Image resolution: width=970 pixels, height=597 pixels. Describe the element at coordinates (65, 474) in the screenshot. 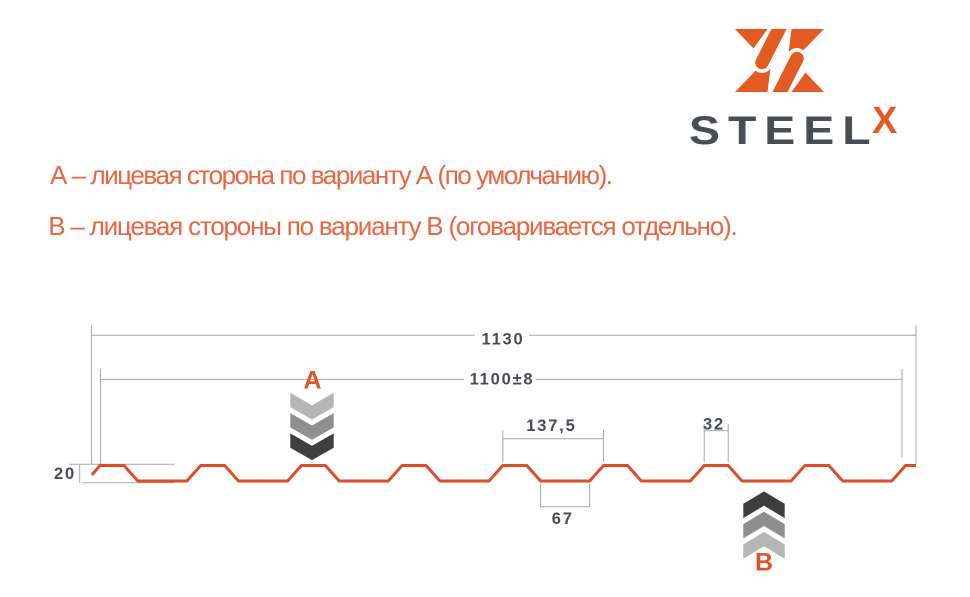

I see `svg-text: 20` at that location.